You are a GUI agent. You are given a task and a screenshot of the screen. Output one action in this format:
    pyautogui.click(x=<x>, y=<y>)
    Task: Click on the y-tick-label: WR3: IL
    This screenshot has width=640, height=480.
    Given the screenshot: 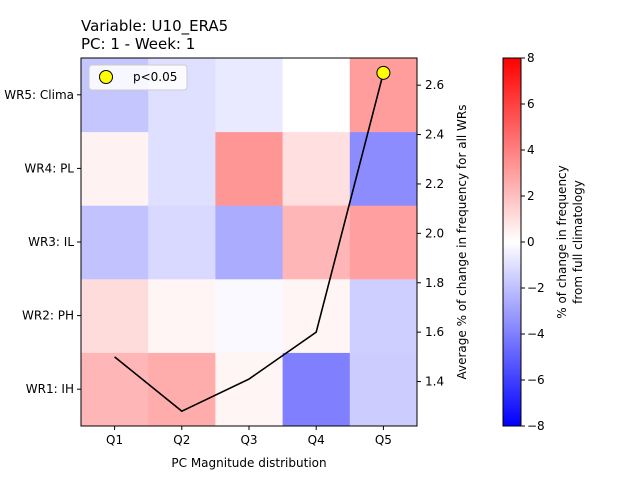 What is the action you would take?
    pyautogui.click(x=51, y=242)
    